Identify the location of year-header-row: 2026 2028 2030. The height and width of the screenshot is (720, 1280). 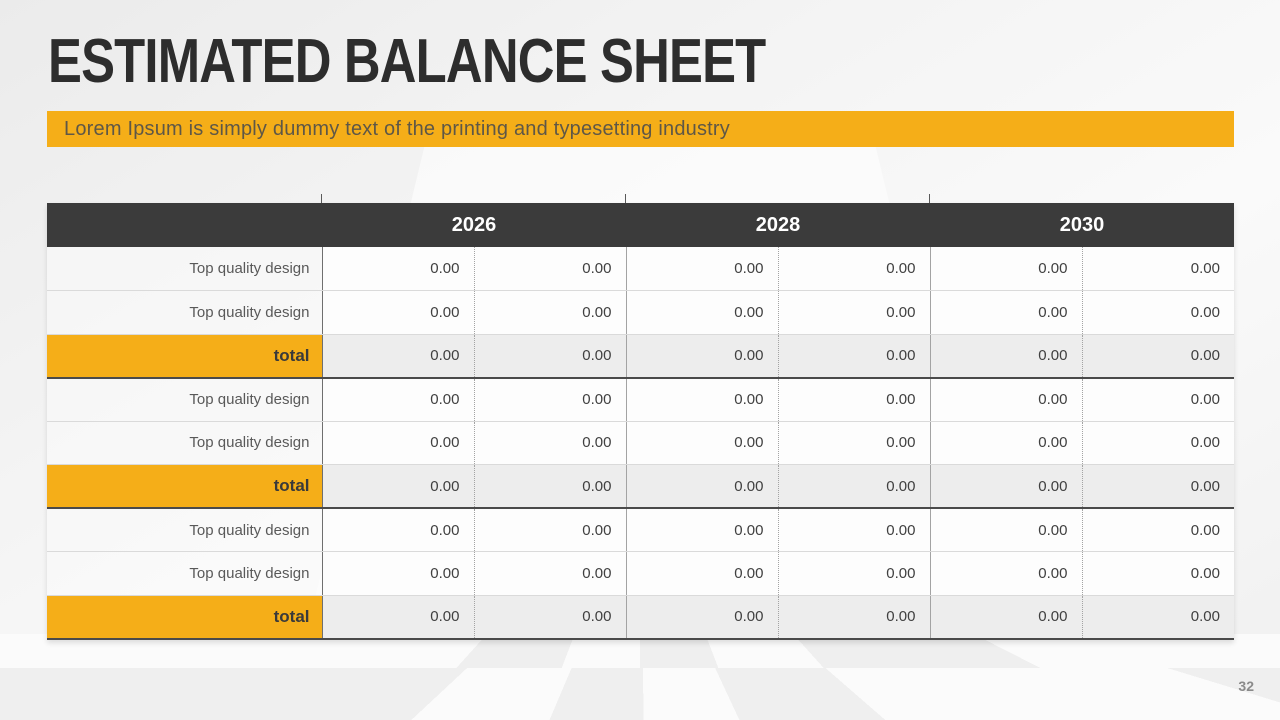
(640, 225).